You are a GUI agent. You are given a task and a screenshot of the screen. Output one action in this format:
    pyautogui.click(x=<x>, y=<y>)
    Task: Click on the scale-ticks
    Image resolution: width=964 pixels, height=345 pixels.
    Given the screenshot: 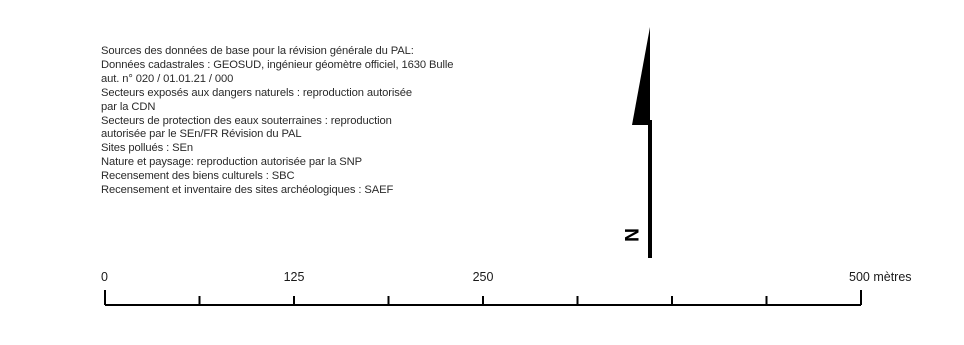 What is the action you would take?
    pyautogui.click(x=483, y=297)
    